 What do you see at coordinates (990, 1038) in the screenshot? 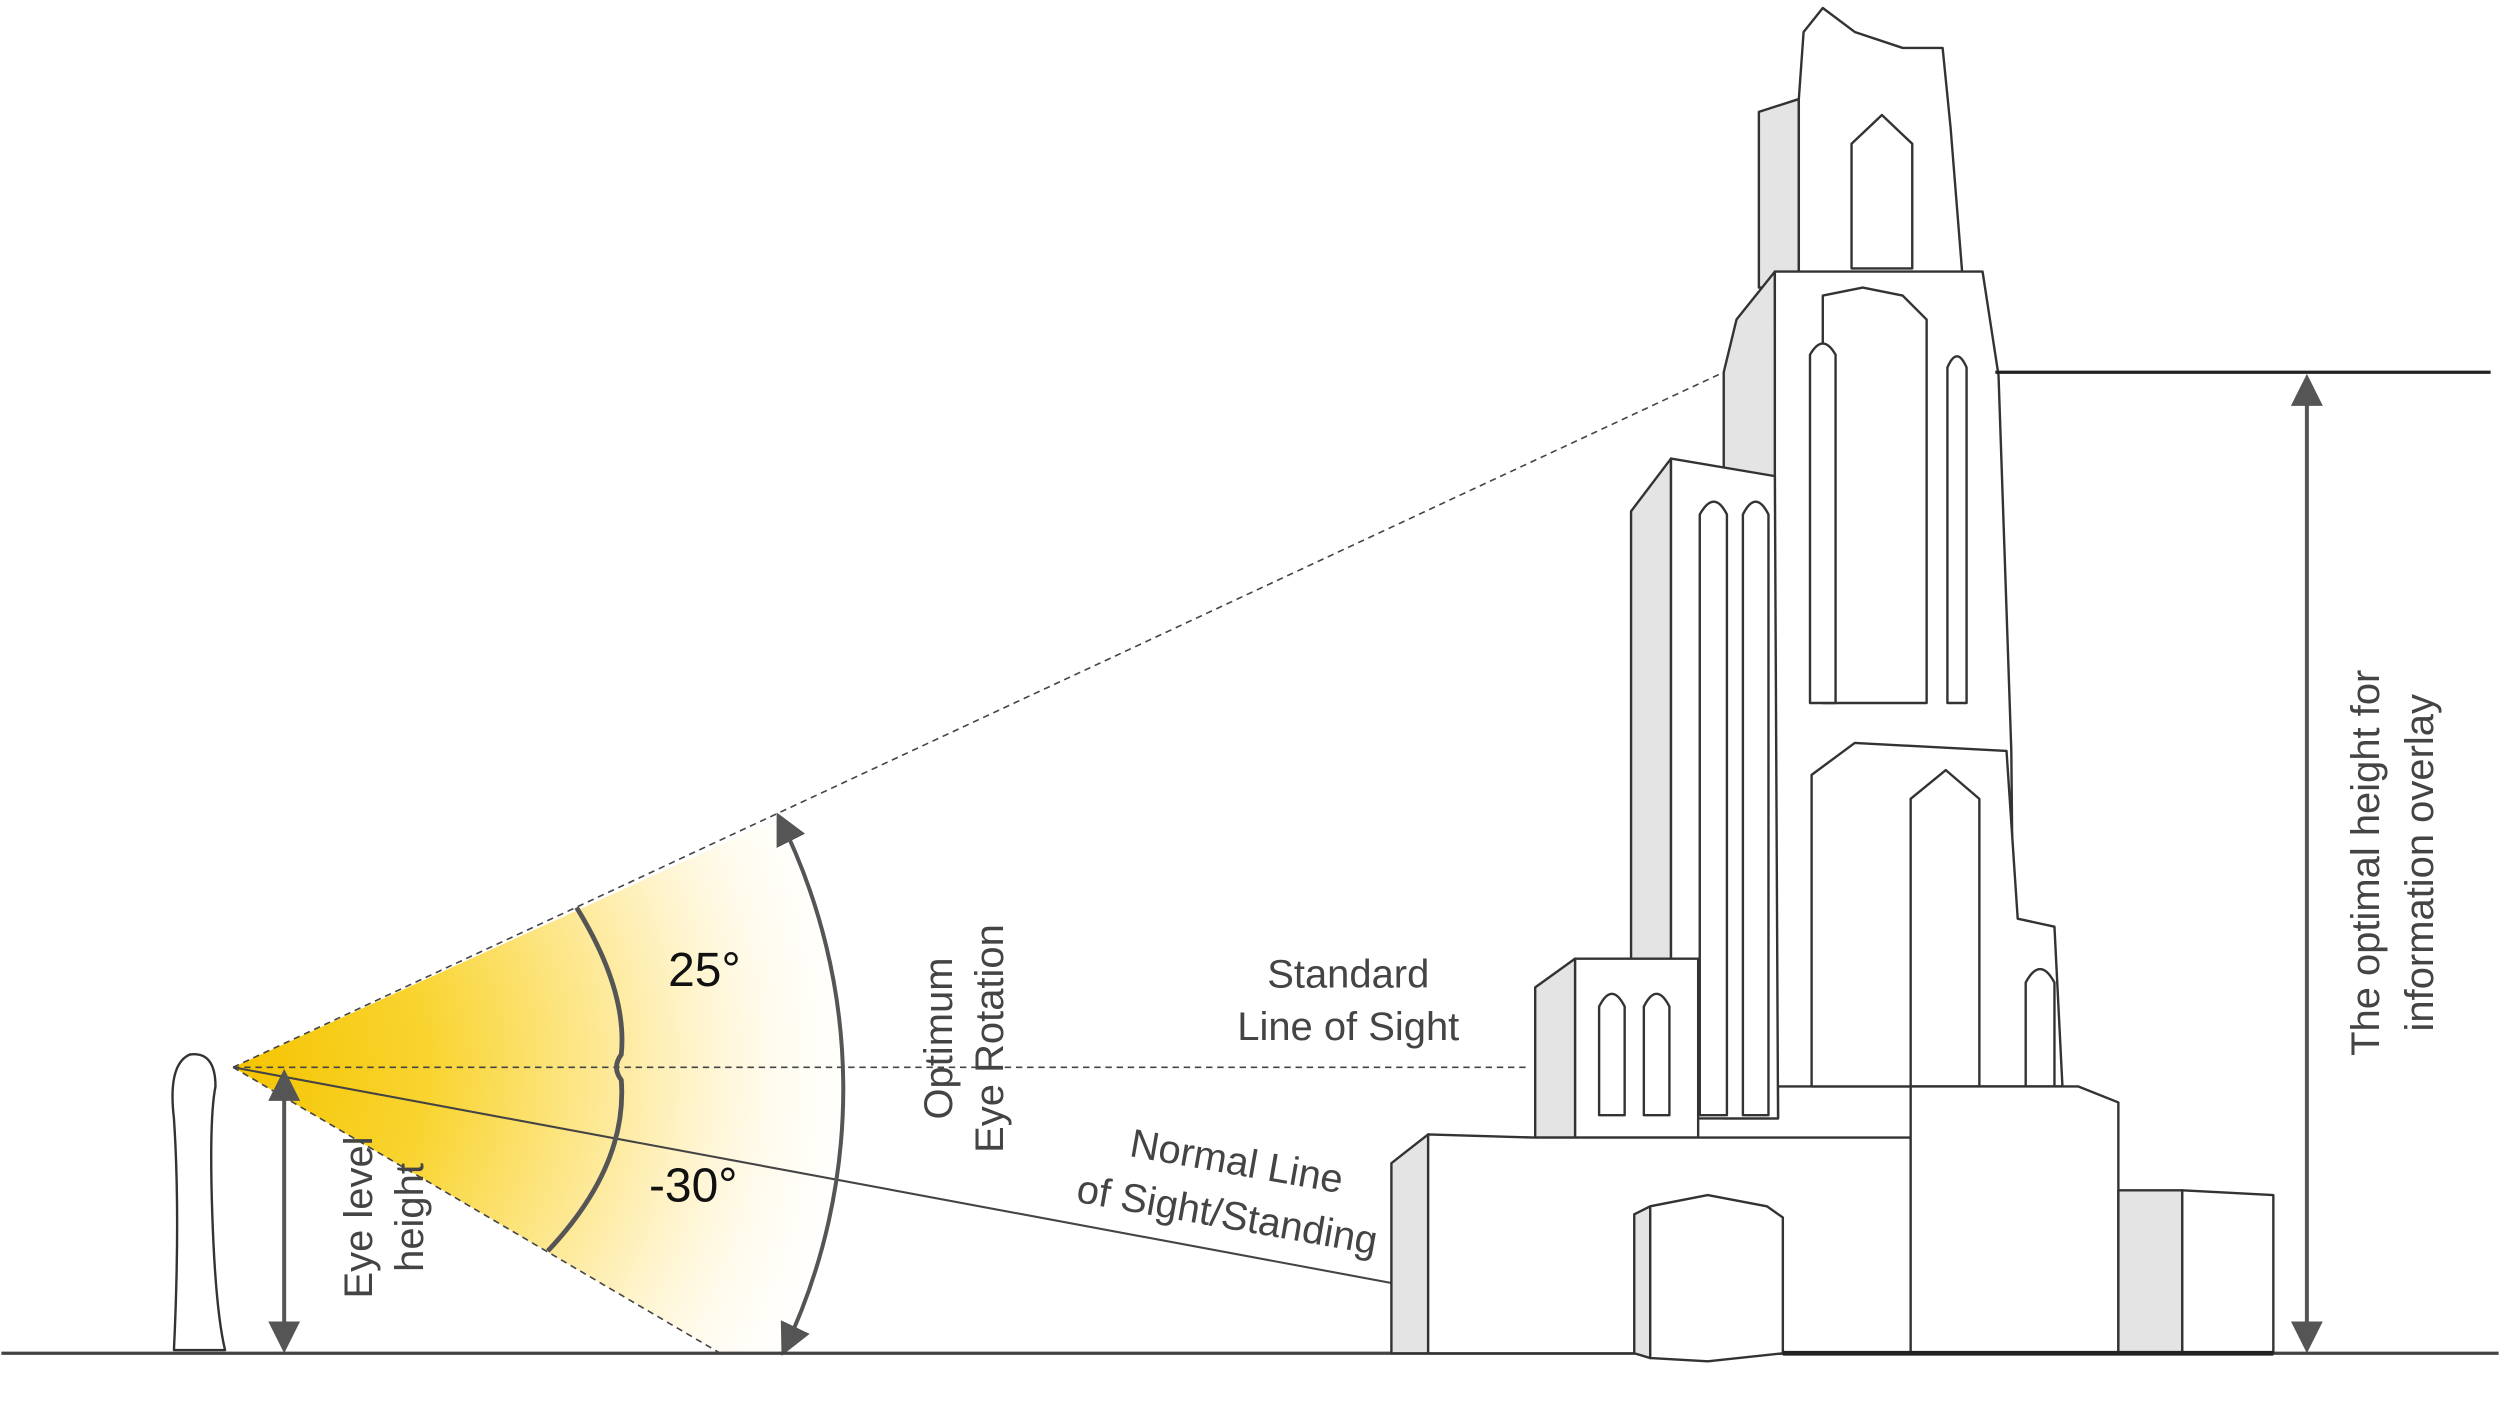
I see `label-line: Eye Rotation` at bounding box center [990, 1038].